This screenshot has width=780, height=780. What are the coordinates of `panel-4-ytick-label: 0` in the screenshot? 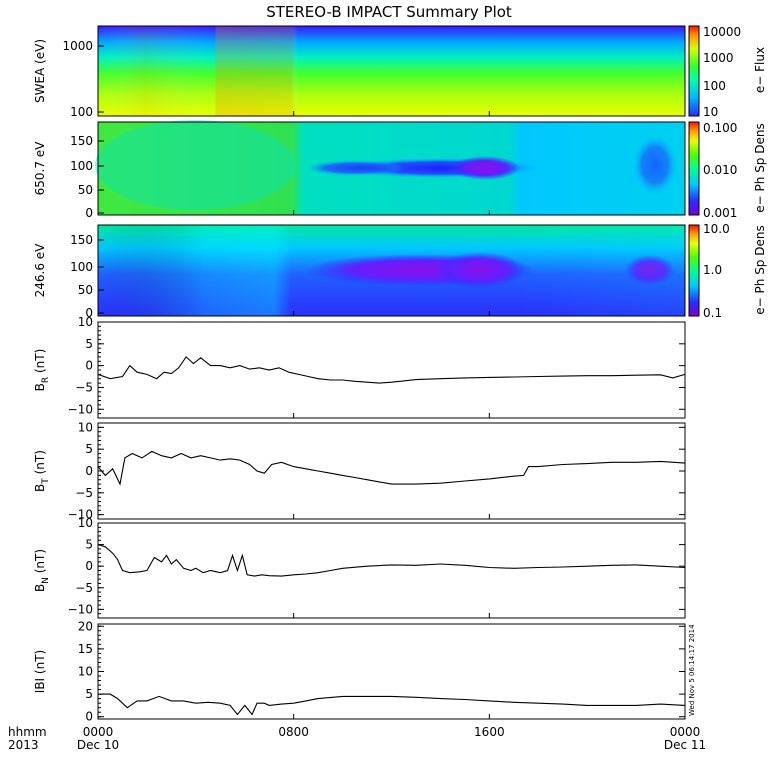 It's located at (89, 366).